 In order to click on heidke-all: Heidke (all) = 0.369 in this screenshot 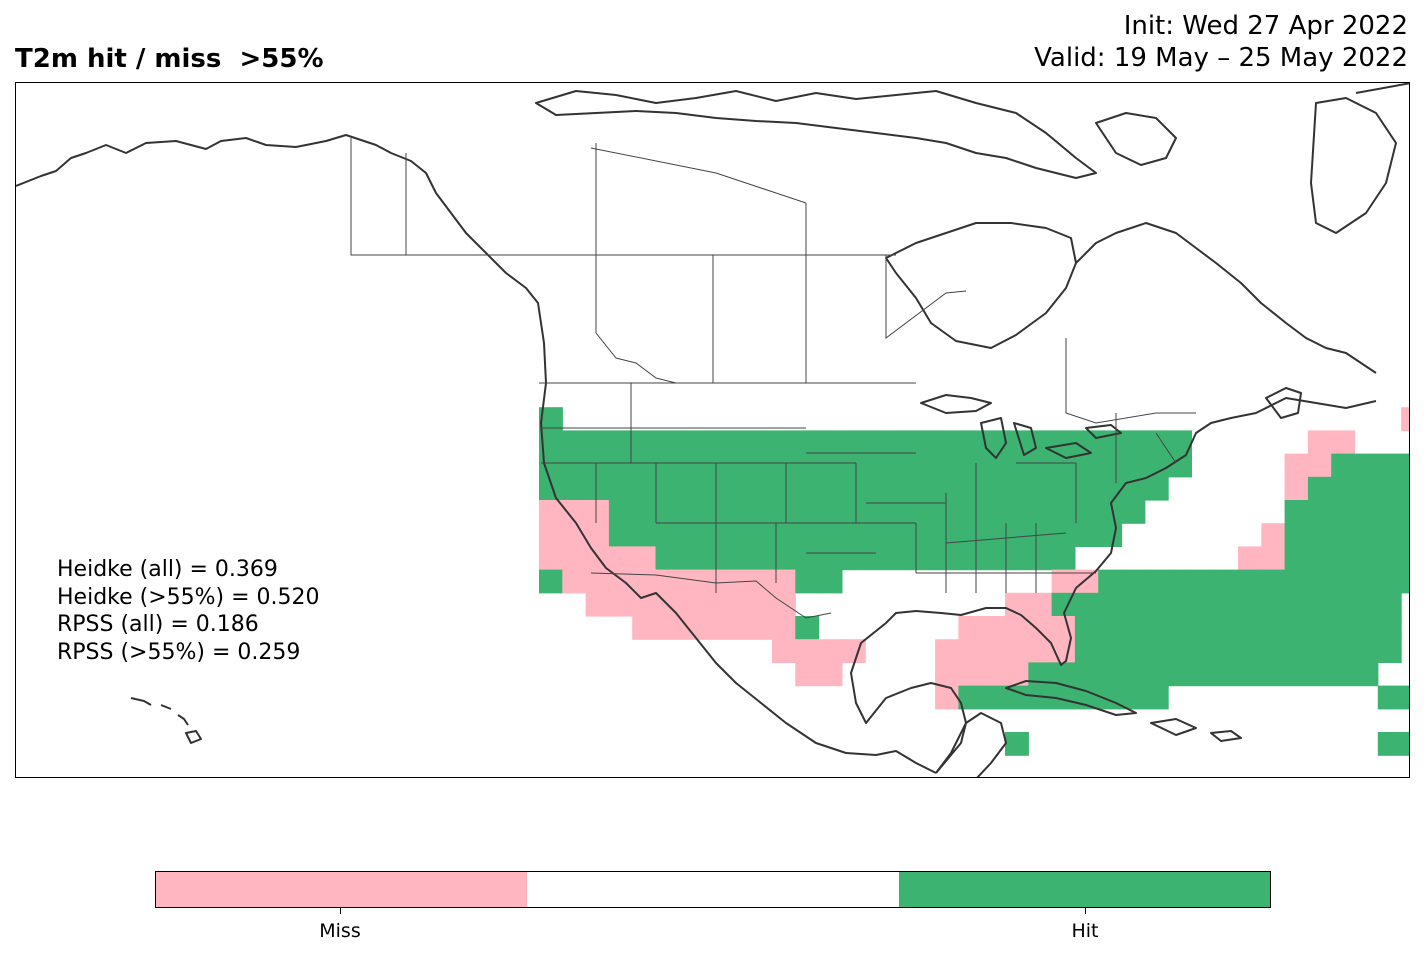, I will do `click(167, 569)`.